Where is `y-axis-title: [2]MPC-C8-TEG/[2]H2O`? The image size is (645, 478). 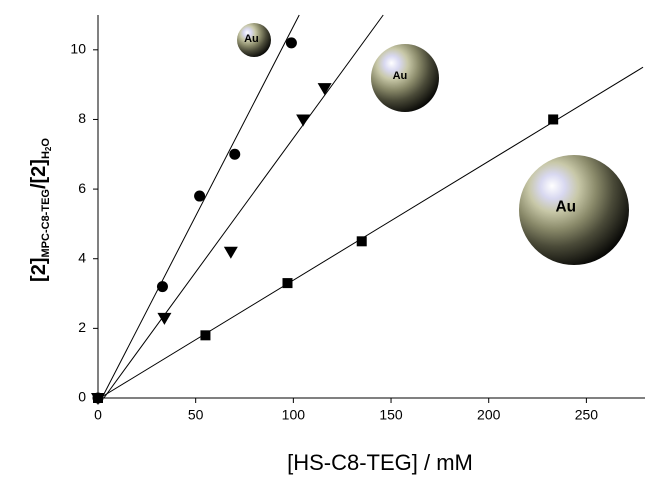
y-axis-title: [2]MPC-C8-TEG/[2]H2O is located at coordinates (40, 210).